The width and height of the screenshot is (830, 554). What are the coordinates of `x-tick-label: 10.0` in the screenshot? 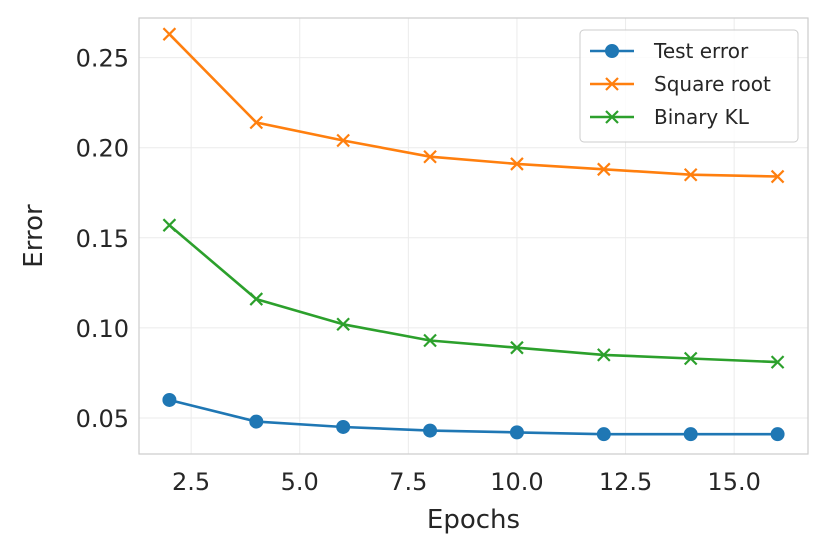 It's located at (516, 482).